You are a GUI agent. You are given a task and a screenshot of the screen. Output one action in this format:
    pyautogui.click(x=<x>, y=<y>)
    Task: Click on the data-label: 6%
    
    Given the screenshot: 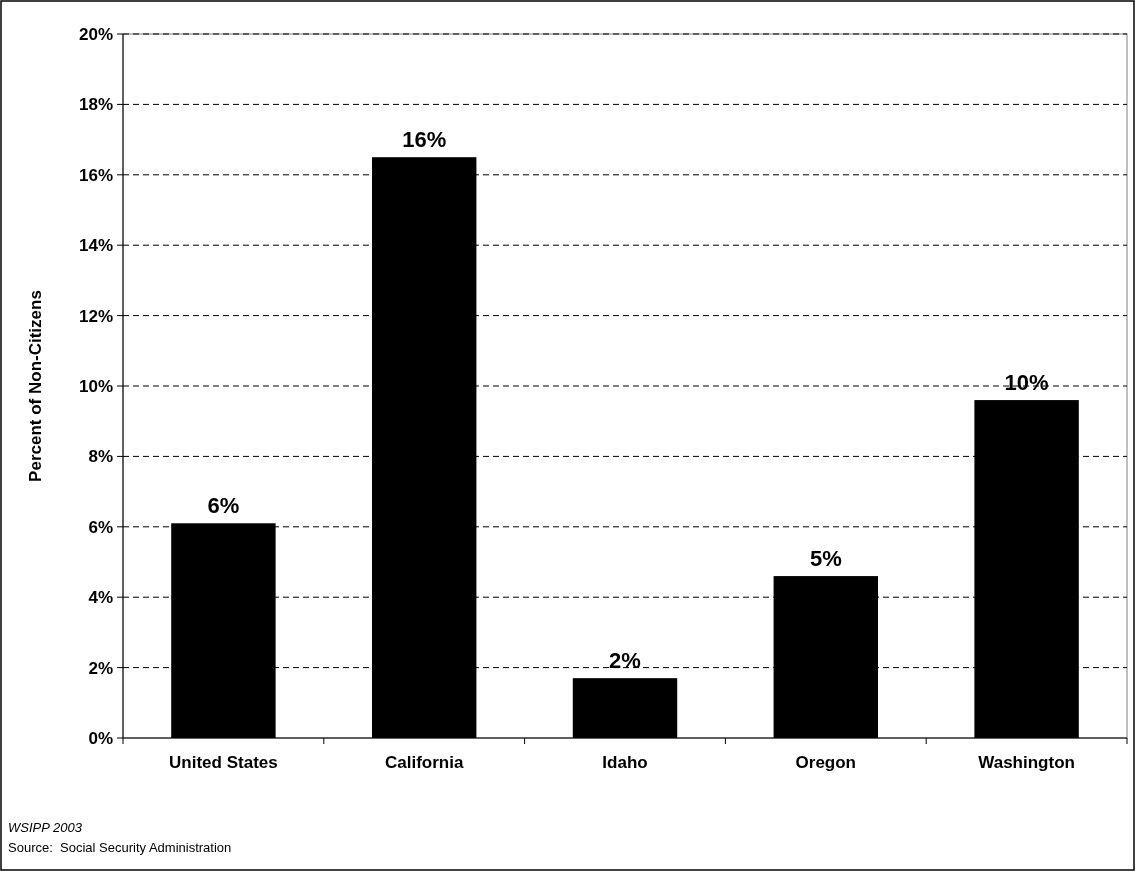 What is the action you would take?
    pyautogui.click(x=223, y=506)
    